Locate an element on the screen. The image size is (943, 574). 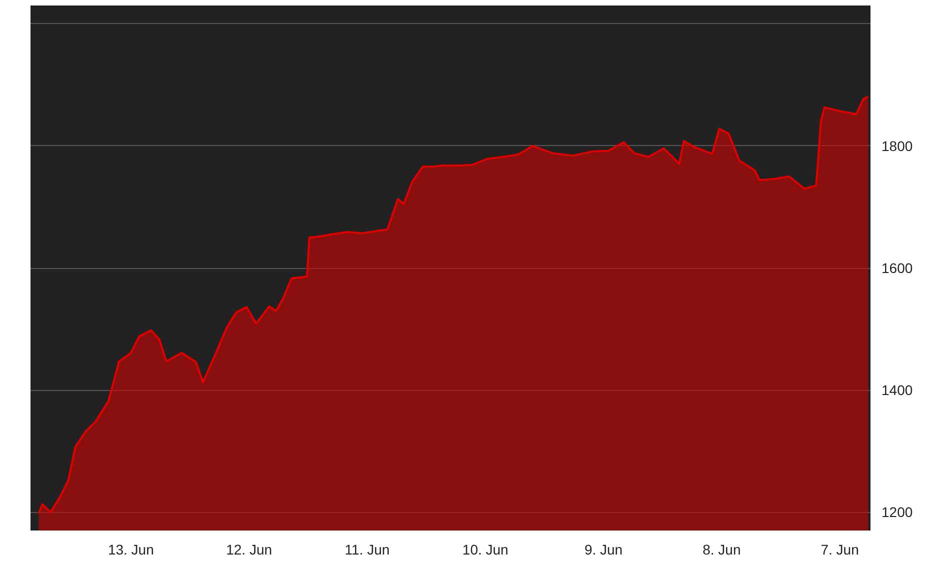
y-tick-label: 1600 is located at coordinates (897, 268).